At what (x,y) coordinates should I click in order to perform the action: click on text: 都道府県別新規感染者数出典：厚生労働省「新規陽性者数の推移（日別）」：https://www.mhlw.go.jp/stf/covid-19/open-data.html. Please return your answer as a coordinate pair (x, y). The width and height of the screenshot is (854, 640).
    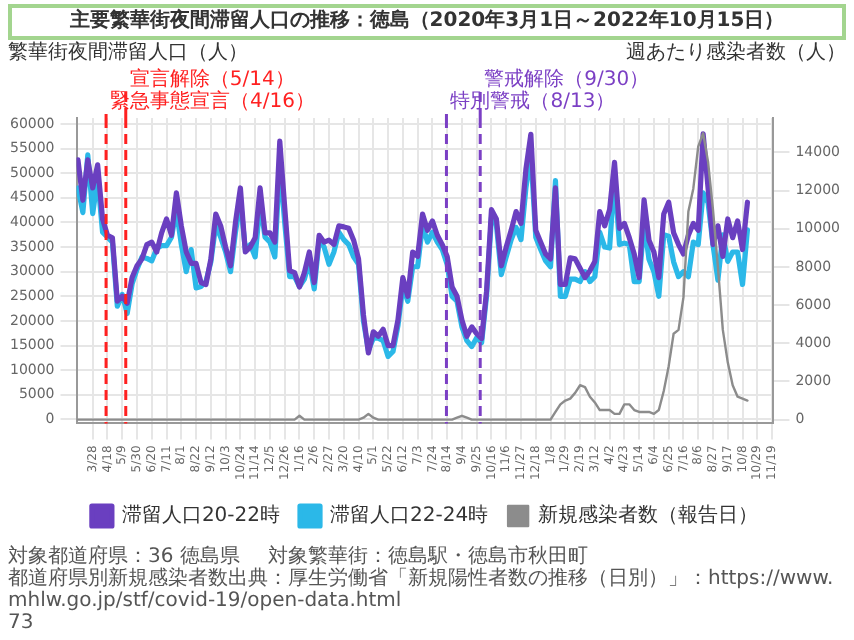
    Looking at the image, I should click on (422, 590).